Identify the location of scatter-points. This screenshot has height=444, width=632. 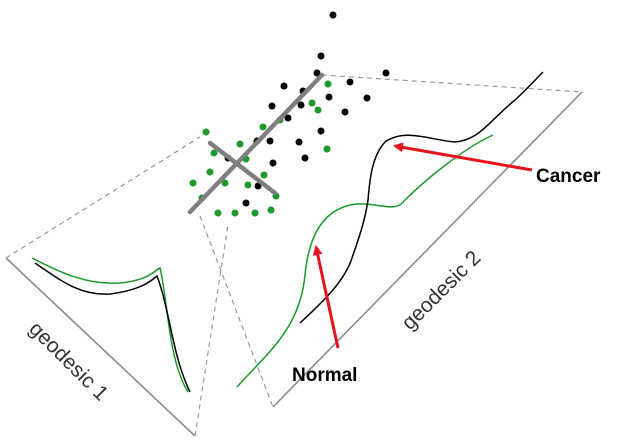
(289, 114).